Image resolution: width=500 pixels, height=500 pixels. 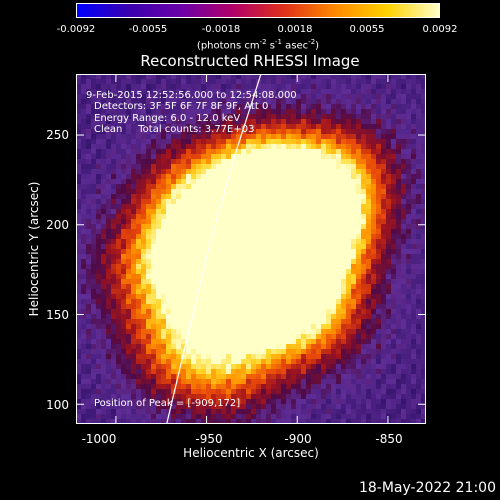 I want to click on x-tick-label: -900, so click(x=298, y=439).